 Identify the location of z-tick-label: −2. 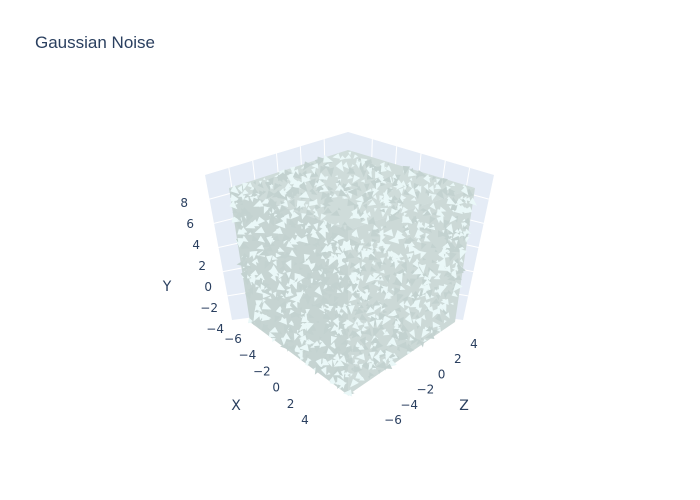
(426, 390).